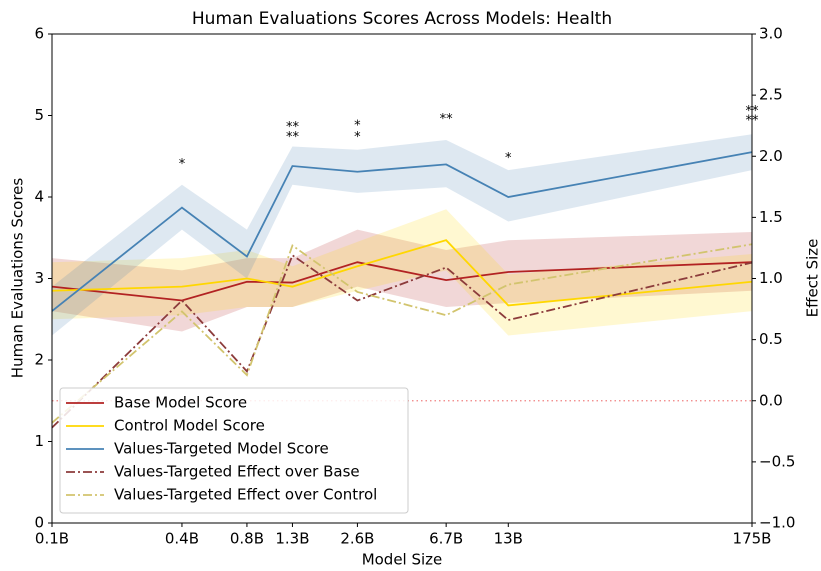 The image size is (821, 571). Describe the element at coordinates (777, 461) in the screenshot. I see `y2-tick-label: −0.5` at that location.